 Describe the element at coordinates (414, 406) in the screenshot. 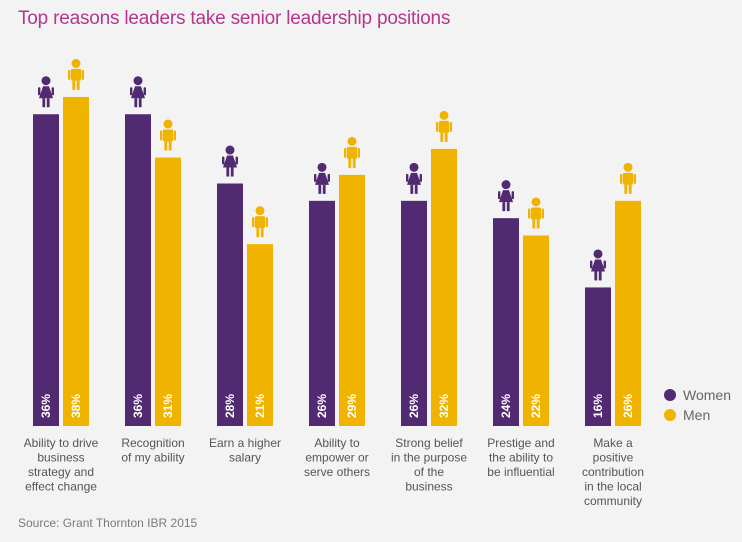

I see `data-label-women-5: 26%` at that location.